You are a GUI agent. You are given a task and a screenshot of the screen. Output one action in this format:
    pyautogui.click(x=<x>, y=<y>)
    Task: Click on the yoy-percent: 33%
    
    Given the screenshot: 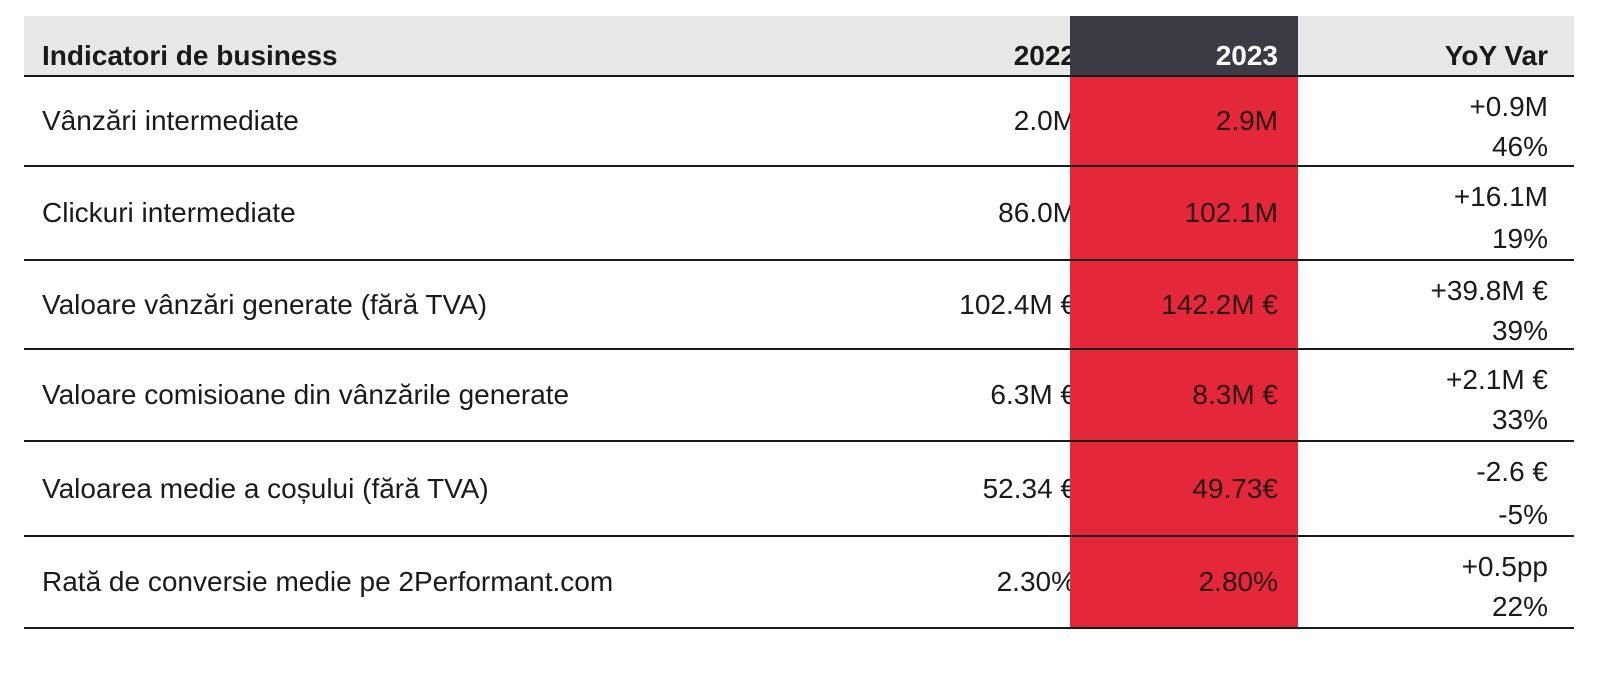 What is the action you would take?
    pyautogui.click(x=1519, y=419)
    